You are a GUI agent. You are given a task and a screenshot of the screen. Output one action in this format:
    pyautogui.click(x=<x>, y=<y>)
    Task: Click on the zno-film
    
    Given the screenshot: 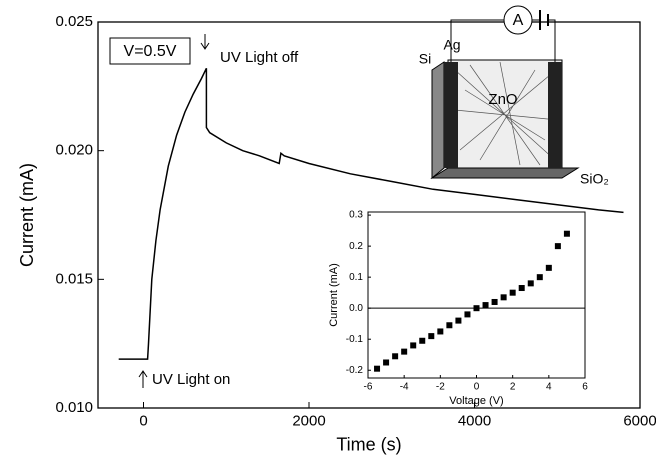 What is the action you would take?
    pyautogui.click(x=505, y=114)
    